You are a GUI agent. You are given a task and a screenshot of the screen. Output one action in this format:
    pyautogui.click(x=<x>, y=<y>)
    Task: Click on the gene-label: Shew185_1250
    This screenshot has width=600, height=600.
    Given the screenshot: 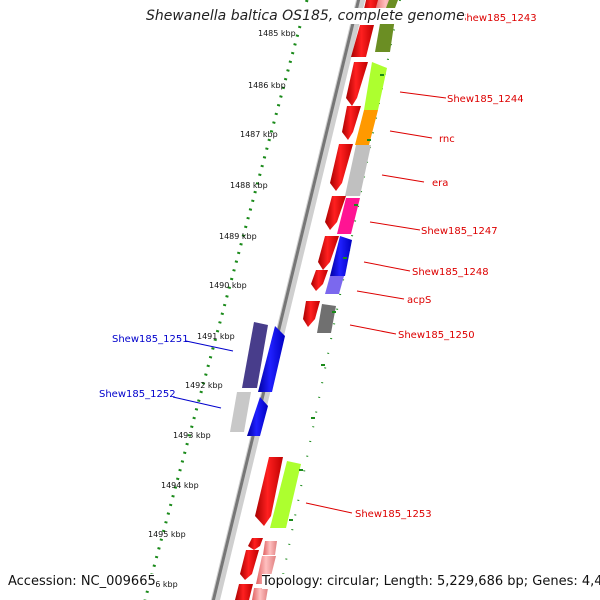 What is the action you would take?
    pyautogui.click(x=436, y=335)
    